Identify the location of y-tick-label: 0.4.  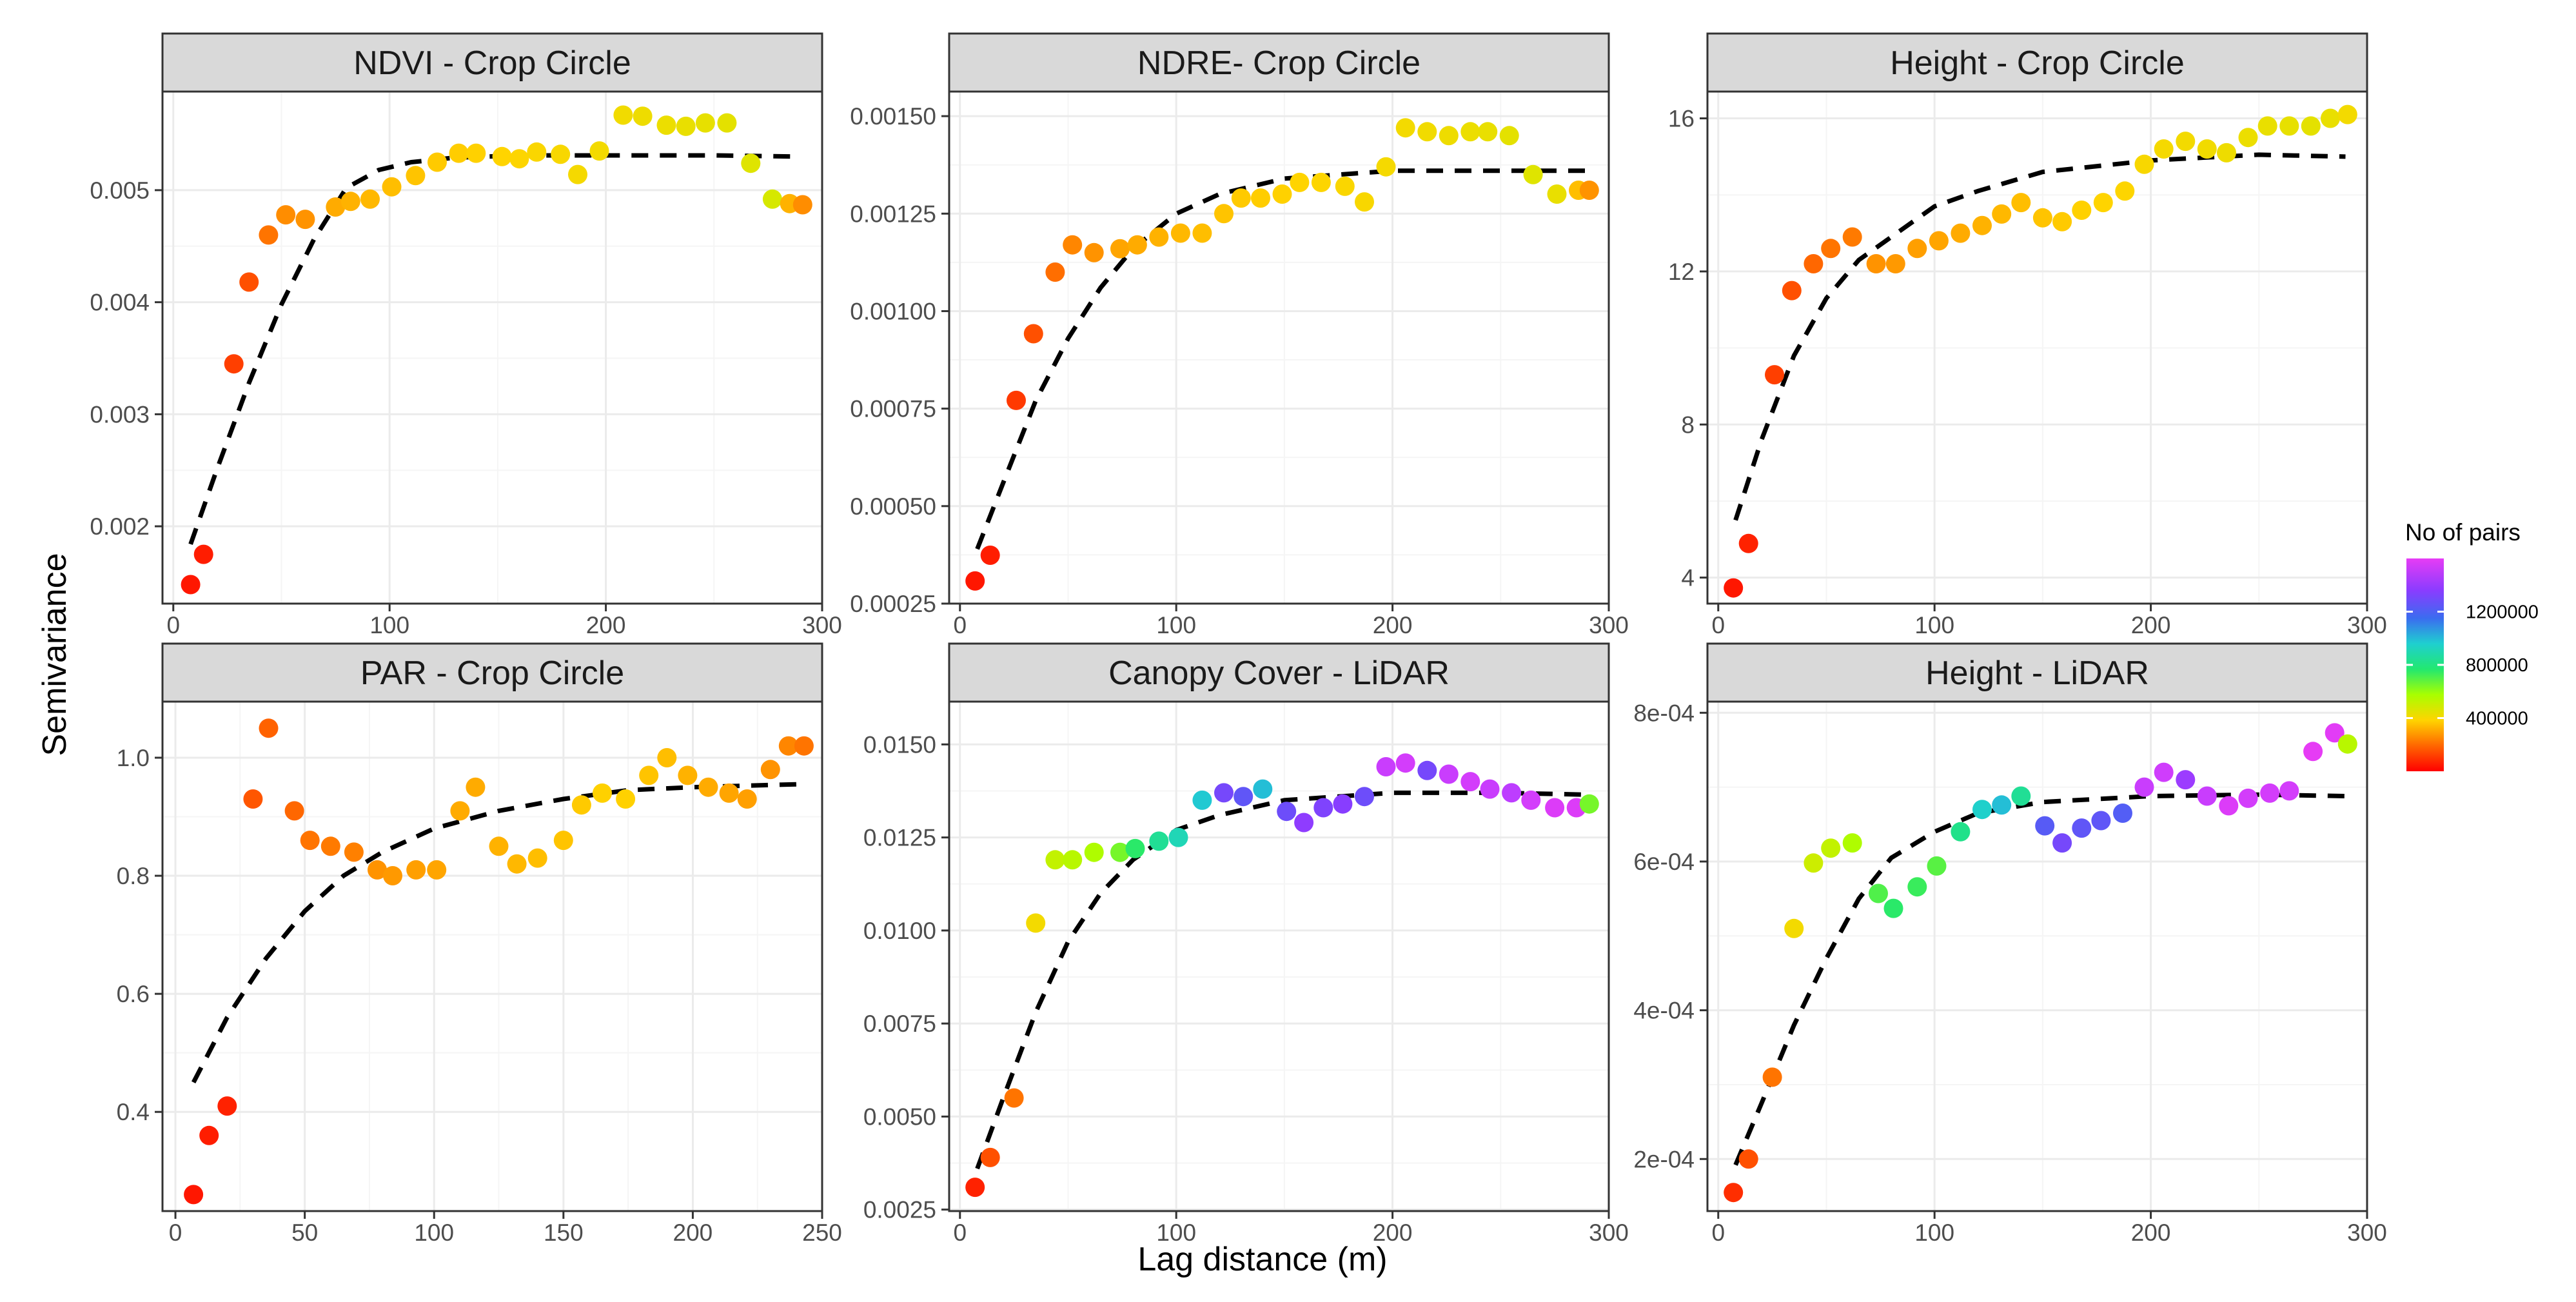
(133, 1112).